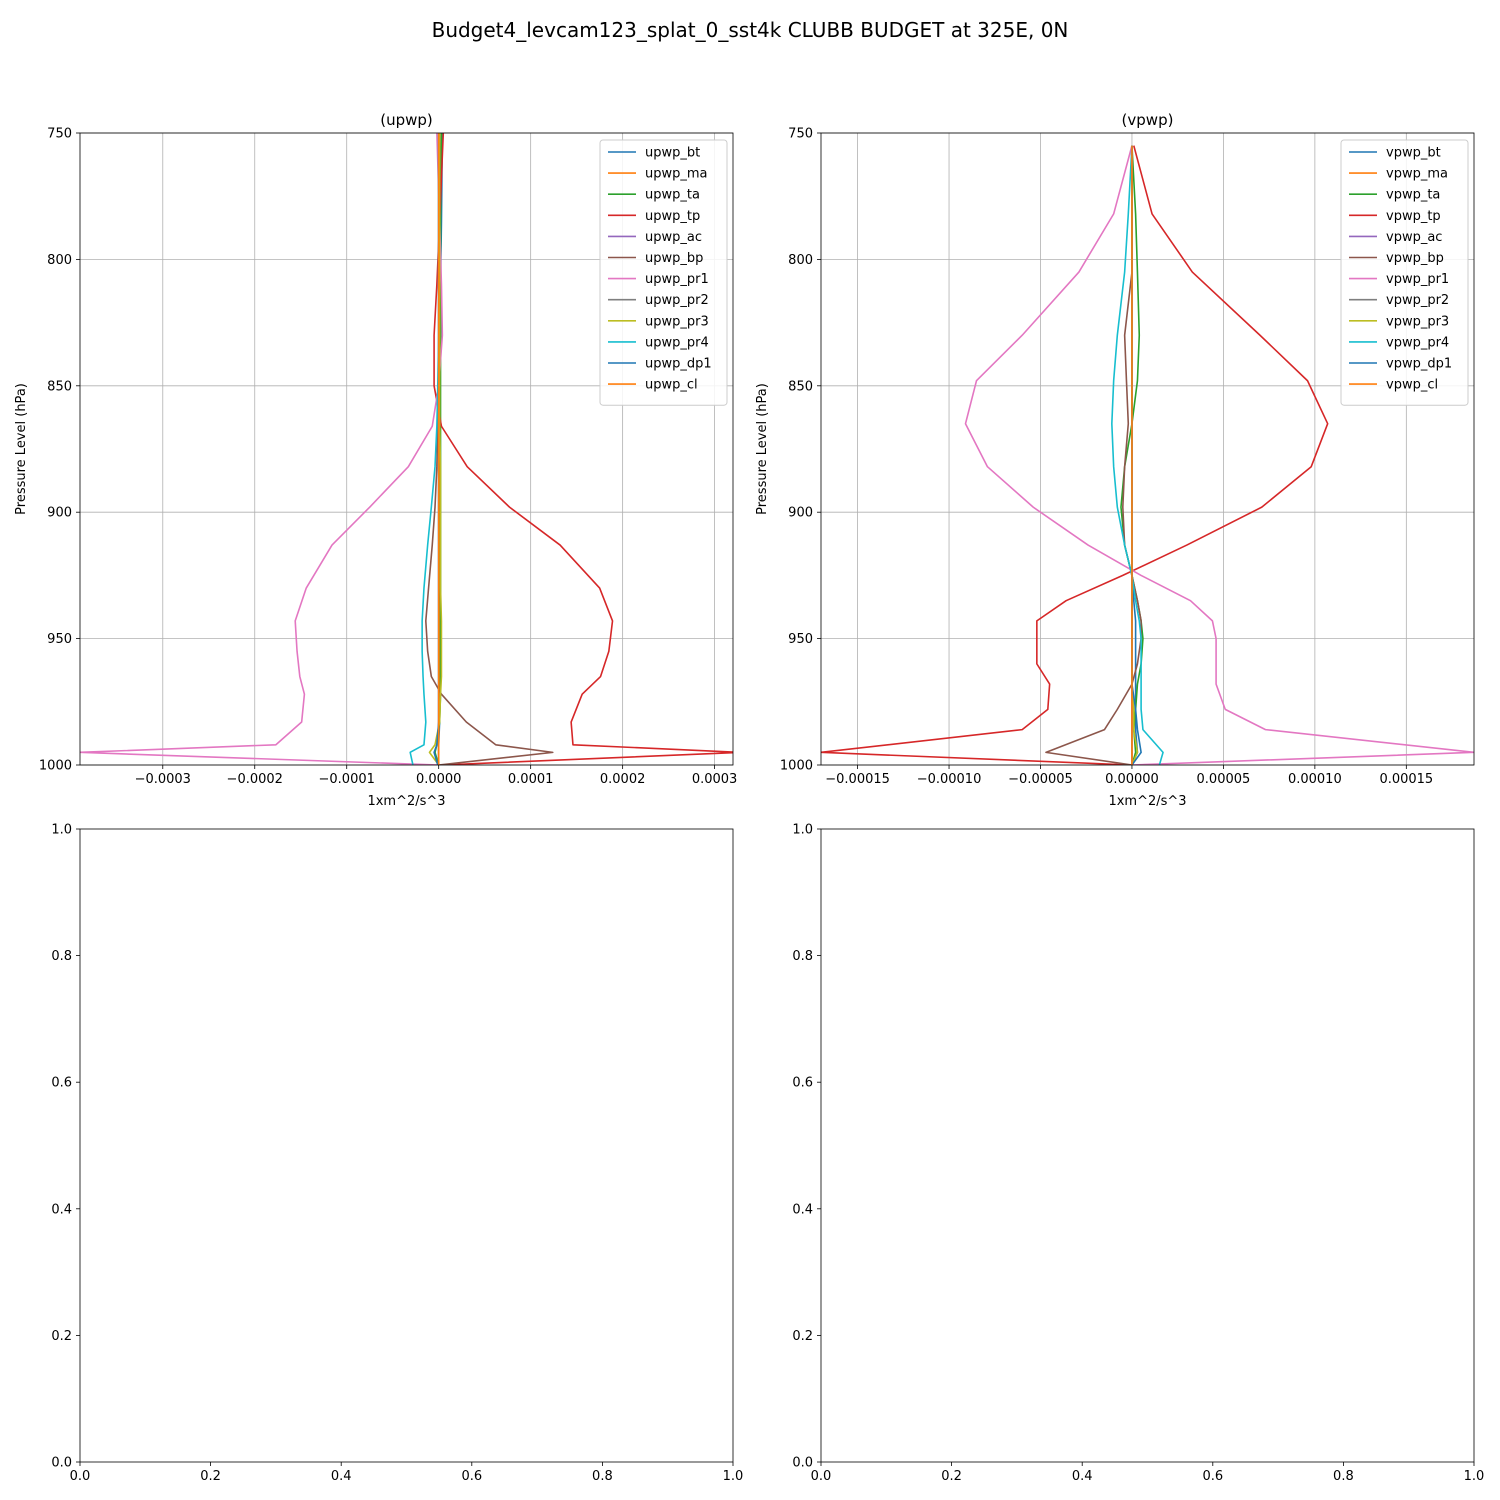 The image size is (1500, 1500). Describe the element at coordinates (678, 364) in the screenshot. I see `legend-label: upwp_dp1` at that location.